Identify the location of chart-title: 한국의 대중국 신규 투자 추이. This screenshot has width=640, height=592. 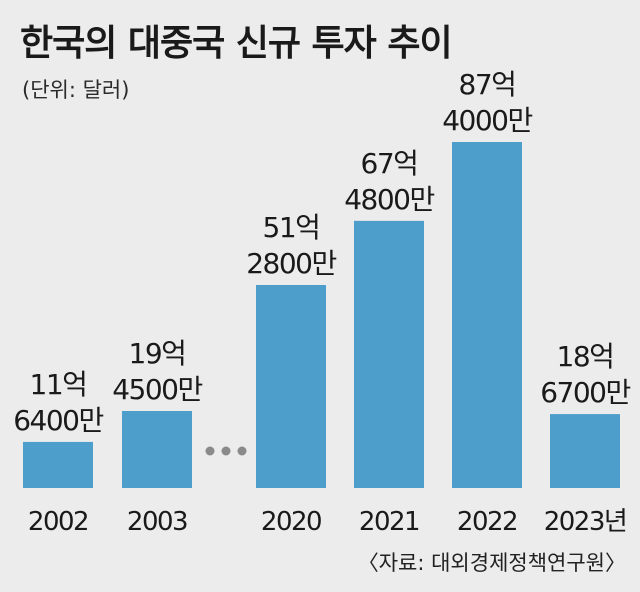
(236, 43).